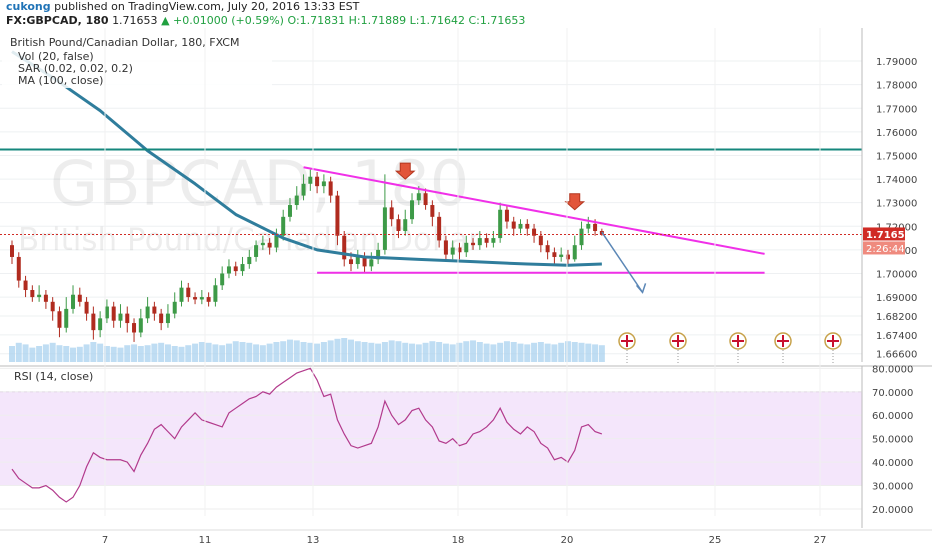 This screenshot has height=550, width=932. What do you see at coordinates (405, 171) in the screenshot?
I see `sell-arrow-icon` at bounding box center [405, 171].